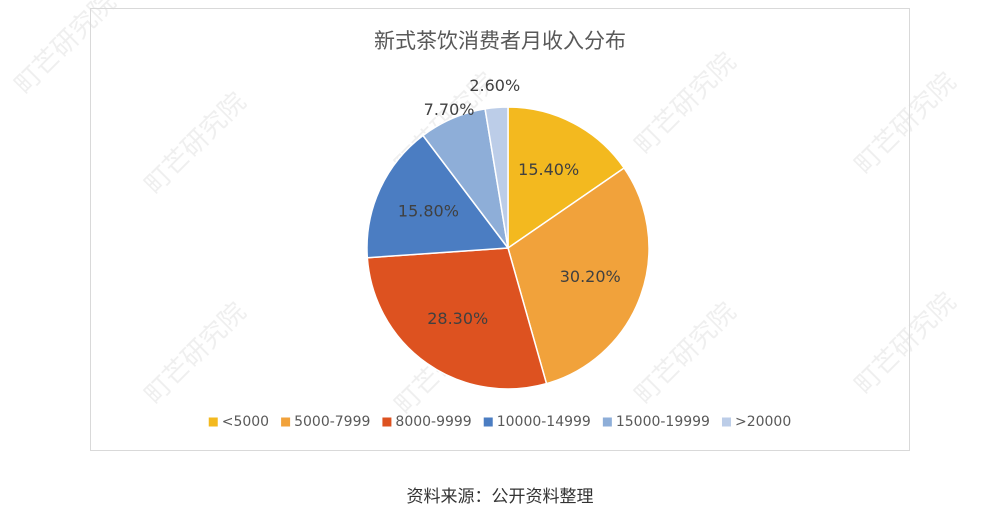 The image size is (1000, 529). Describe the element at coordinates (433, 422) in the screenshot. I see `legend-label: 8000-9999` at that location.